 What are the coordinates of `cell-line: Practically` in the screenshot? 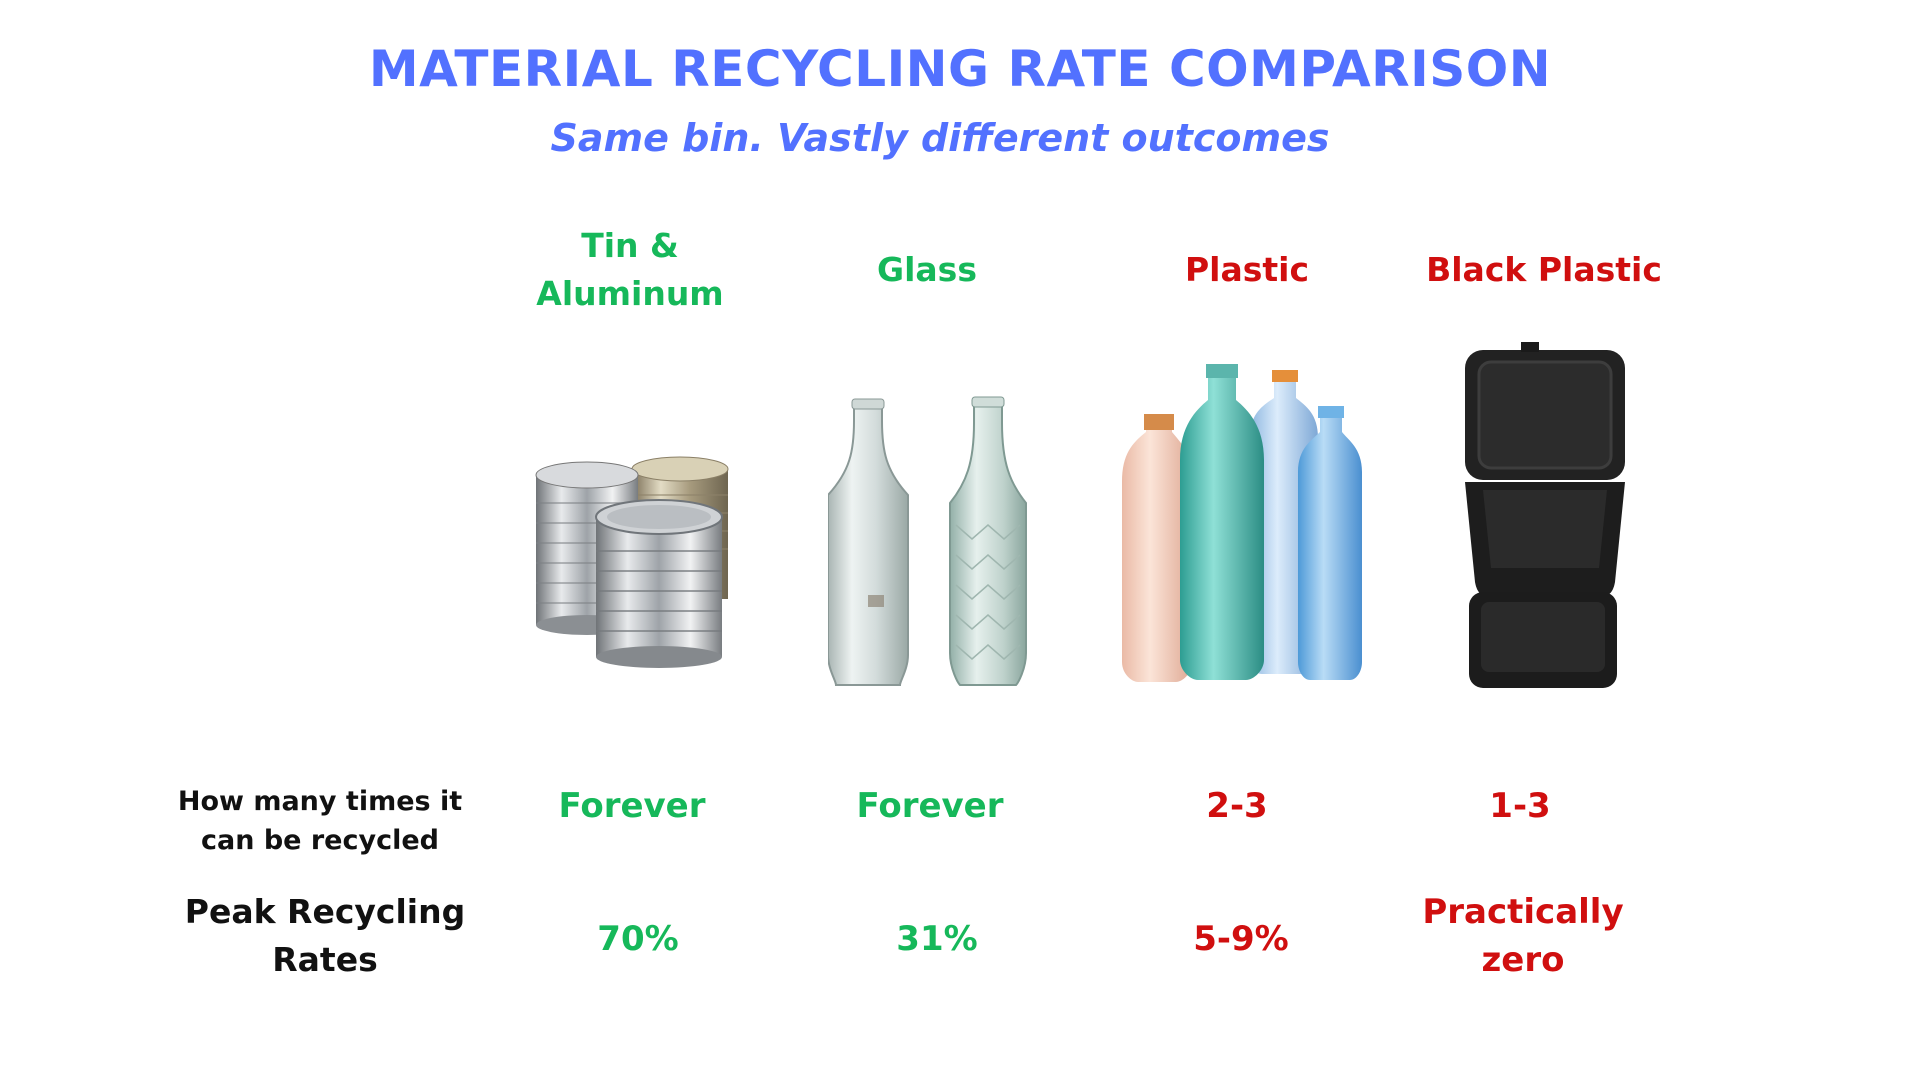 It's located at (1523, 912).